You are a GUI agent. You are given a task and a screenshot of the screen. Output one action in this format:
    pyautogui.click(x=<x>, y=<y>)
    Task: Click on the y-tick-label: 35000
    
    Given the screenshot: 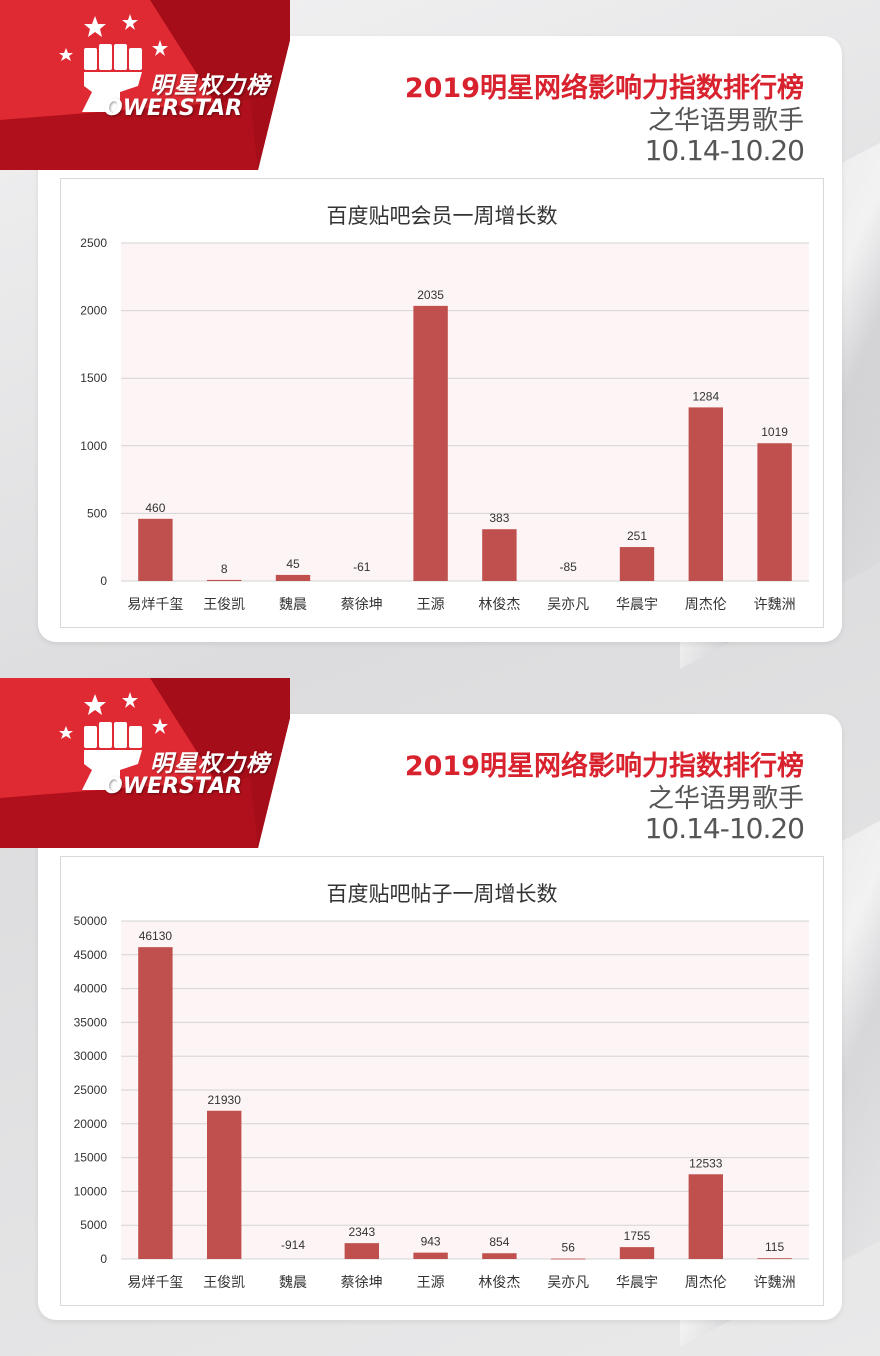 What is the action you would take?
    pyautogui.click(x=91, y=1022)
    